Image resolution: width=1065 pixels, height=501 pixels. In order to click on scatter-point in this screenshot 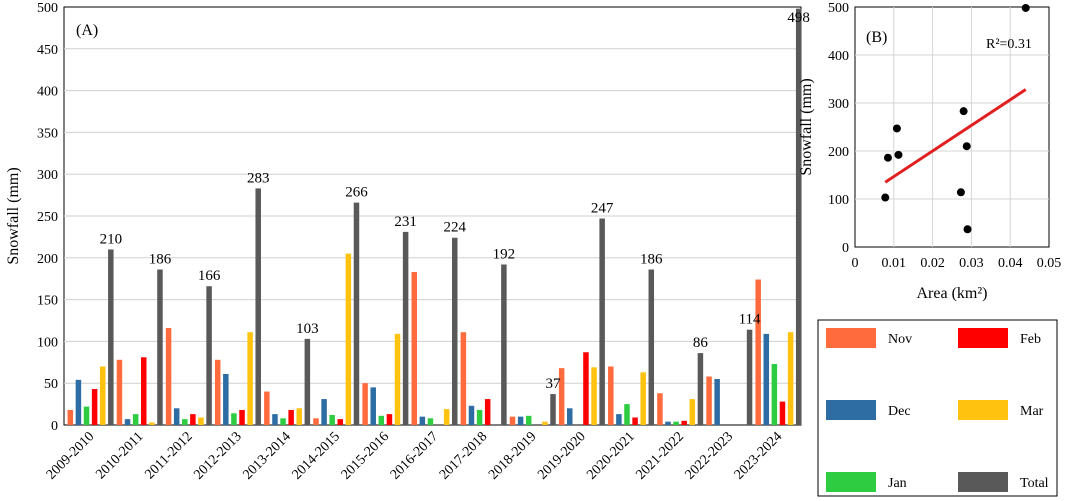, I will do `click(896, 128)`.